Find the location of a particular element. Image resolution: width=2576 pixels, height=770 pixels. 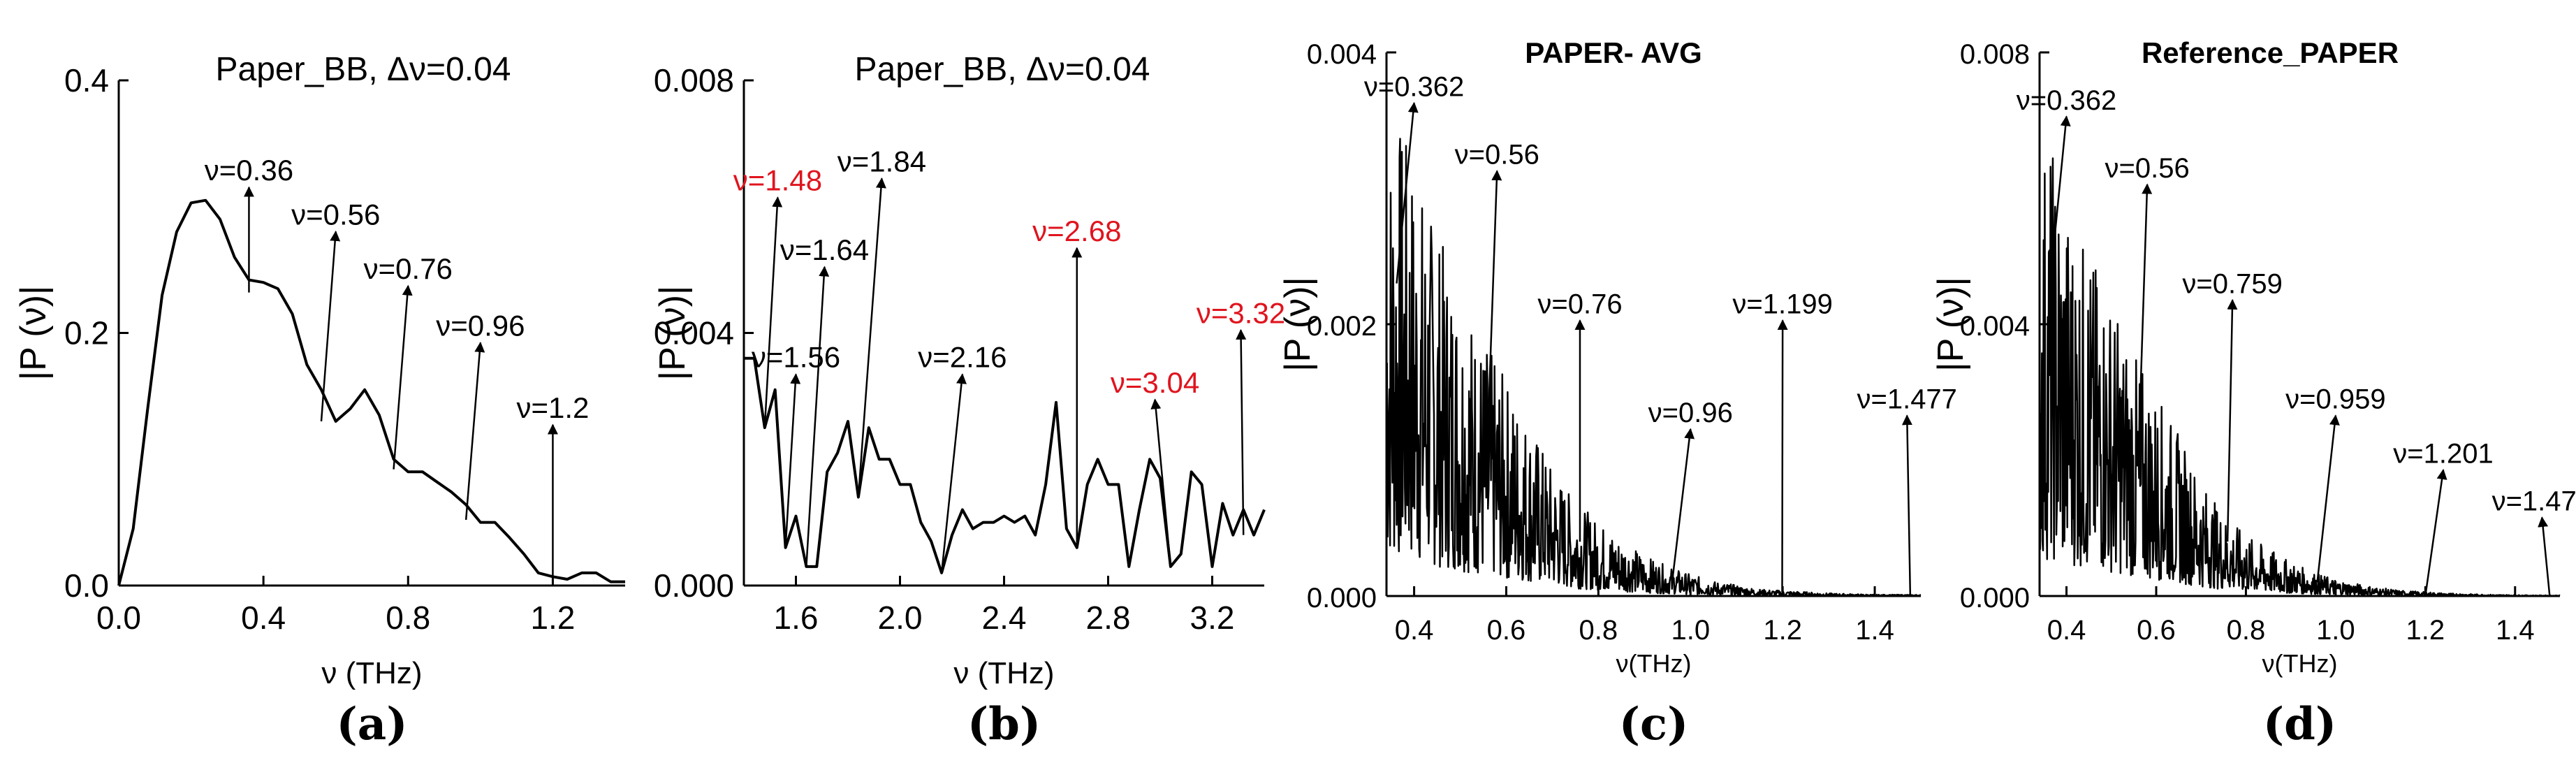

x-tick-label: 2.8 is located at coordinates (1108, 618).